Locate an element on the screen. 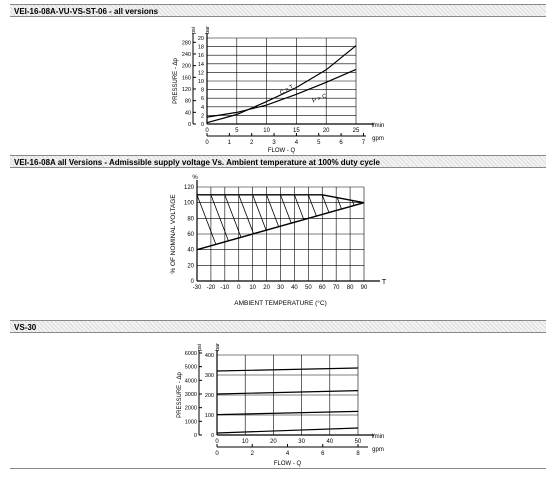 Image resolution: width=556 pixels, height=482 pixels. secondary-y-tick-label: 1000 is located at coordinates (191, 422).